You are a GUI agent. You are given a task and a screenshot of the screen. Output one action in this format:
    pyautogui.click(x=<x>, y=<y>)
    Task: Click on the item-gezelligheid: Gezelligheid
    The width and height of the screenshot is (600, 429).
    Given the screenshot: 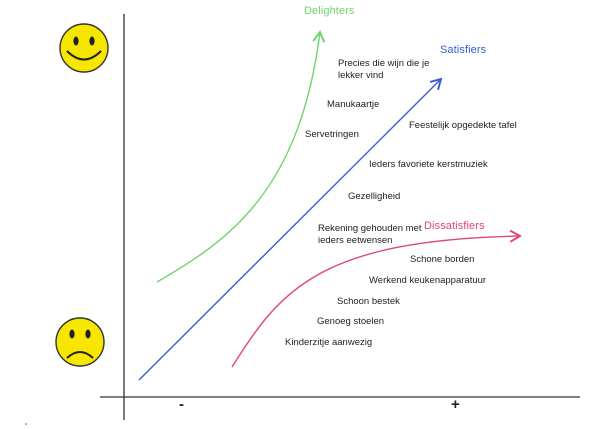 What is the action you would take?
    pyautogui.click(x=374, y=196)
    